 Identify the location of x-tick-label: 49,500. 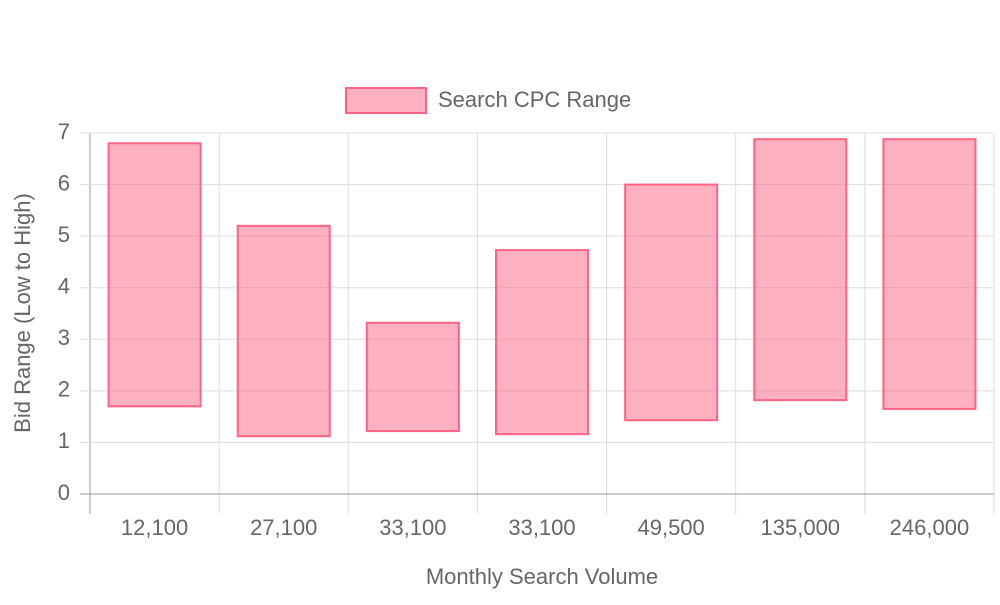
(670, 527).